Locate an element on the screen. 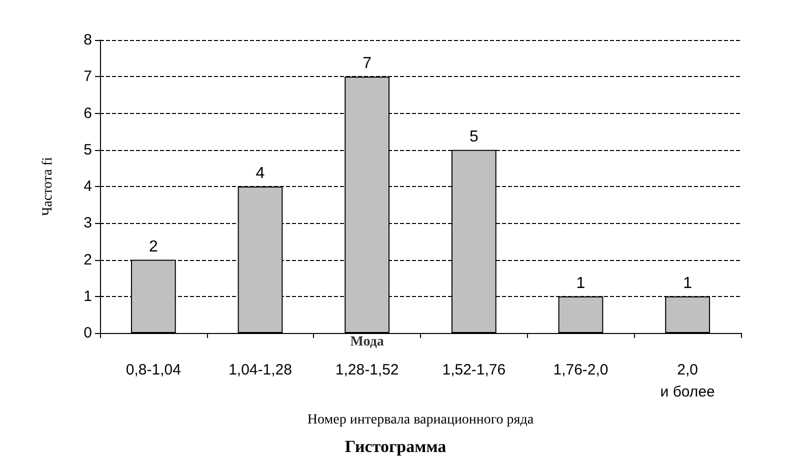  x-axis-title: Номер интервала вариационного ряда is located at coordinates (420, 420).